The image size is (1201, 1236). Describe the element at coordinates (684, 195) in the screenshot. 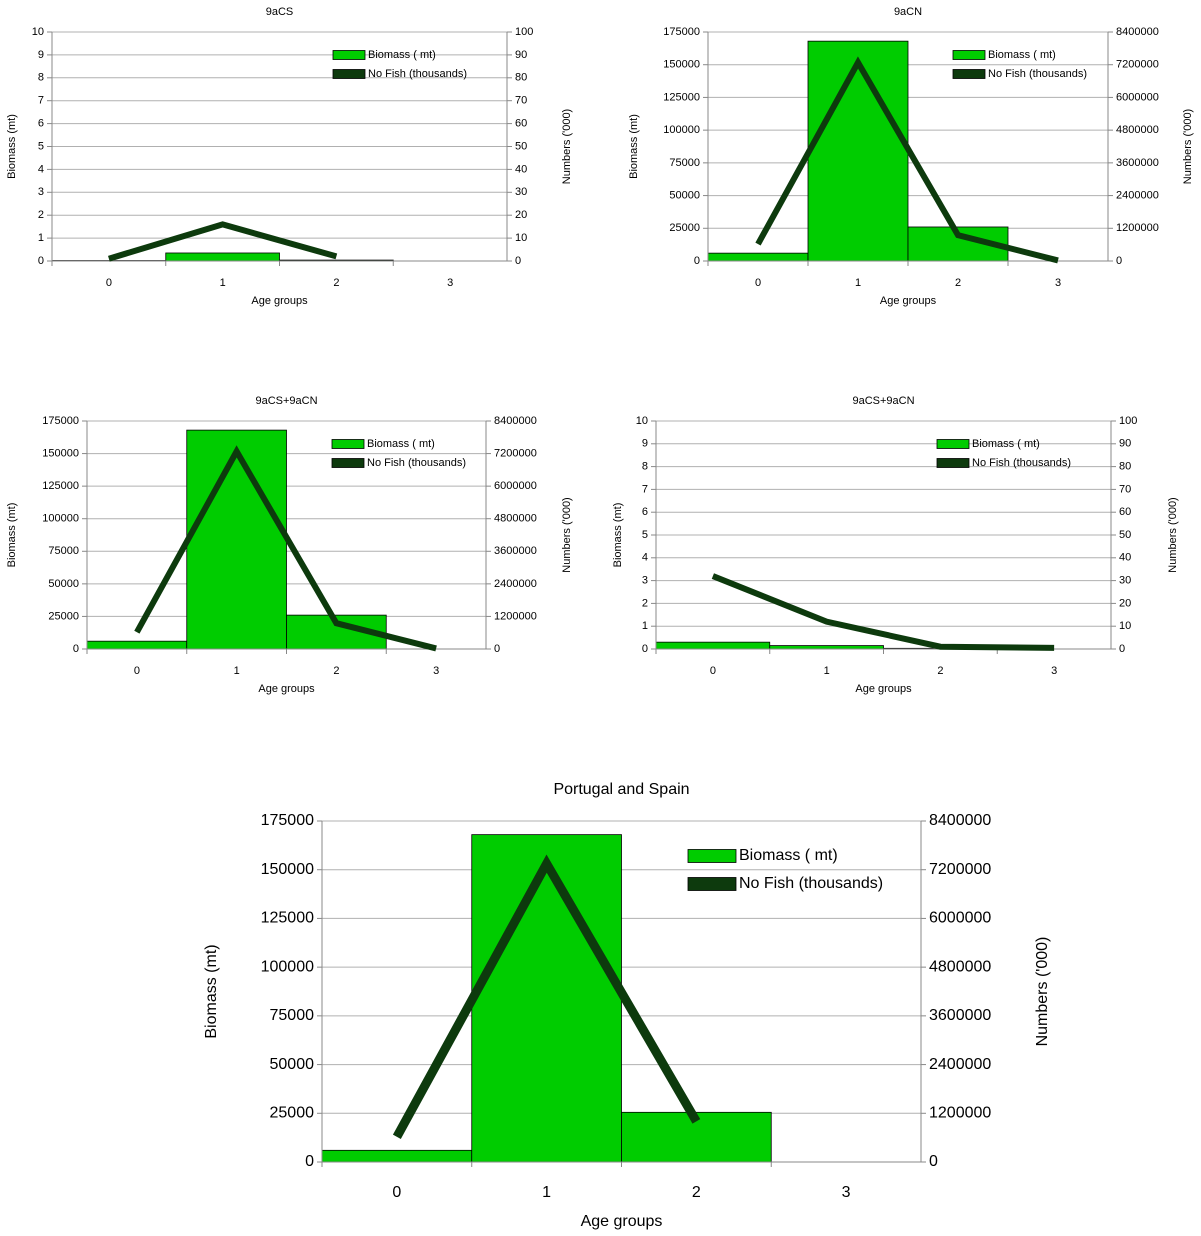

I see `y-tick-label: 50000` at that location.